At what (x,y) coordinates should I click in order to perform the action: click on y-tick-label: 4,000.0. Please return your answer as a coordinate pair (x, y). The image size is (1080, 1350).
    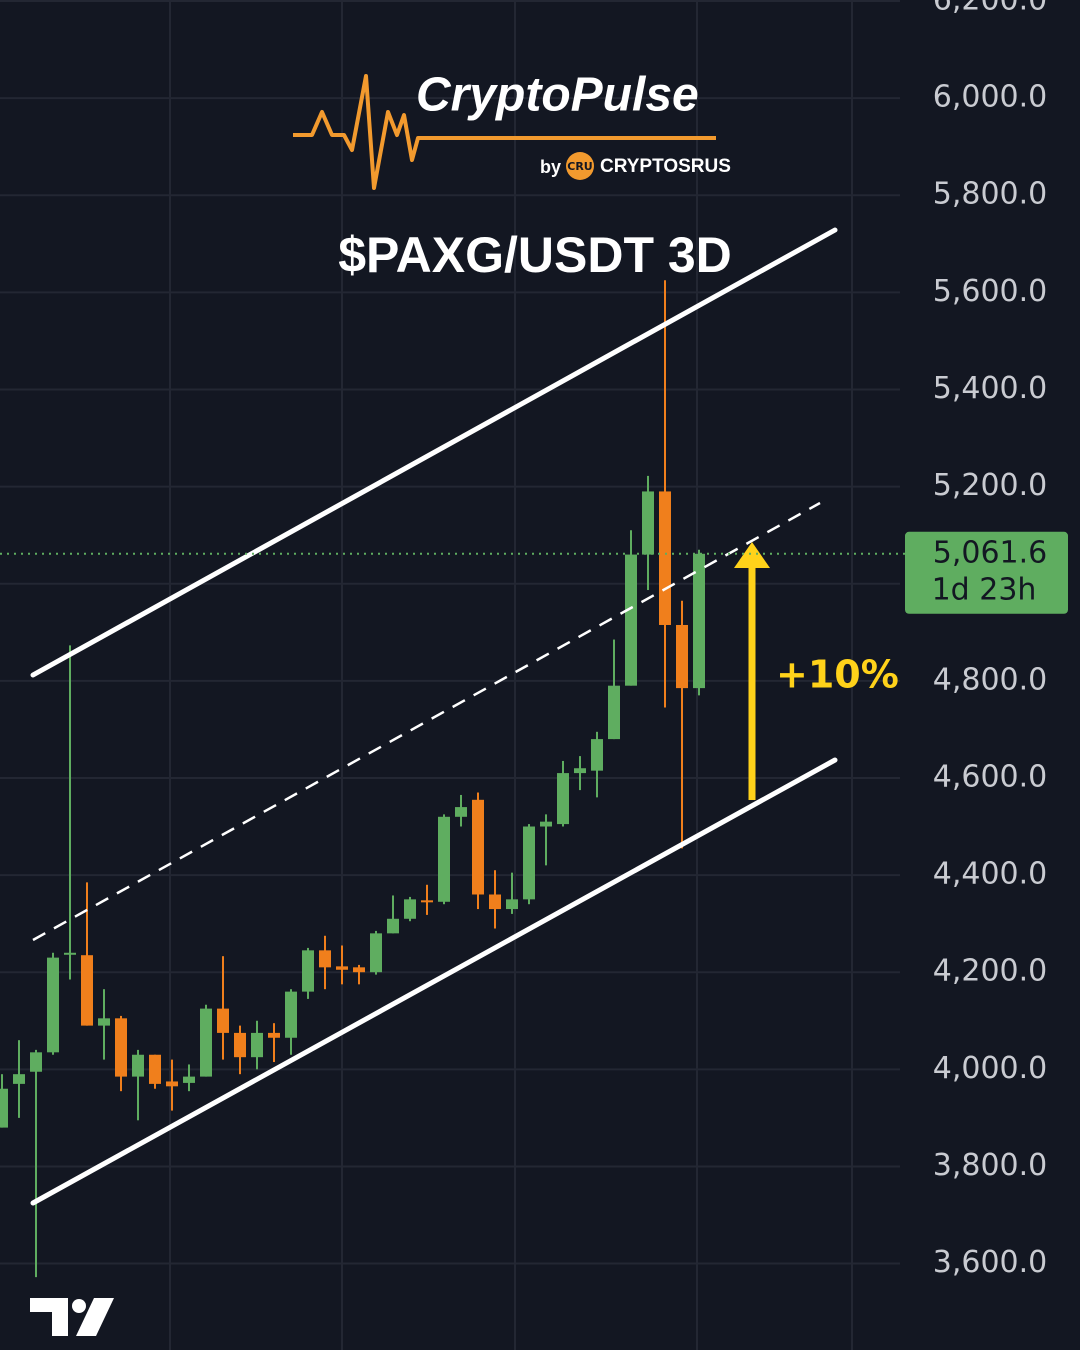
    Looking at the image, I should click on (990, 1068).